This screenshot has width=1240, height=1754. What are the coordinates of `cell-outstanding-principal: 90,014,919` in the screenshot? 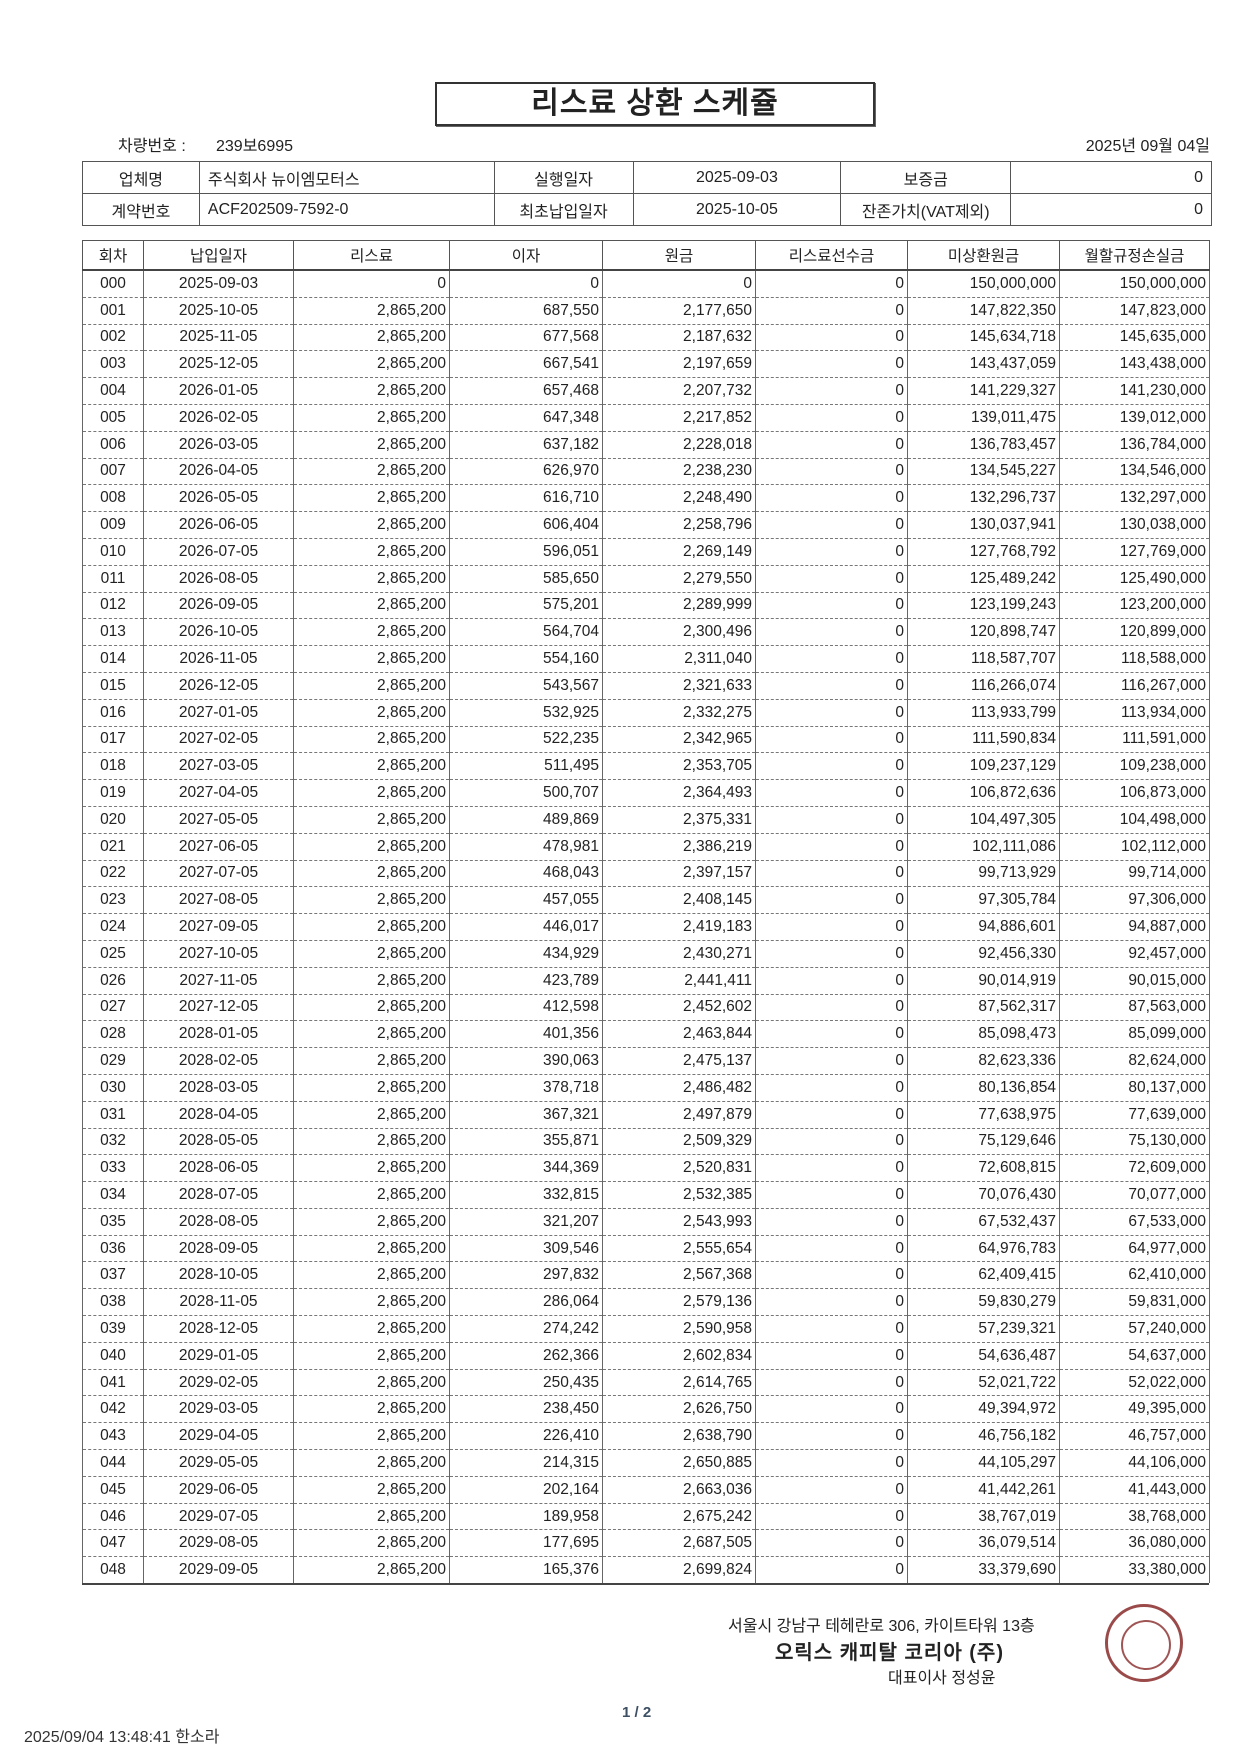 It's located at (983, 981).